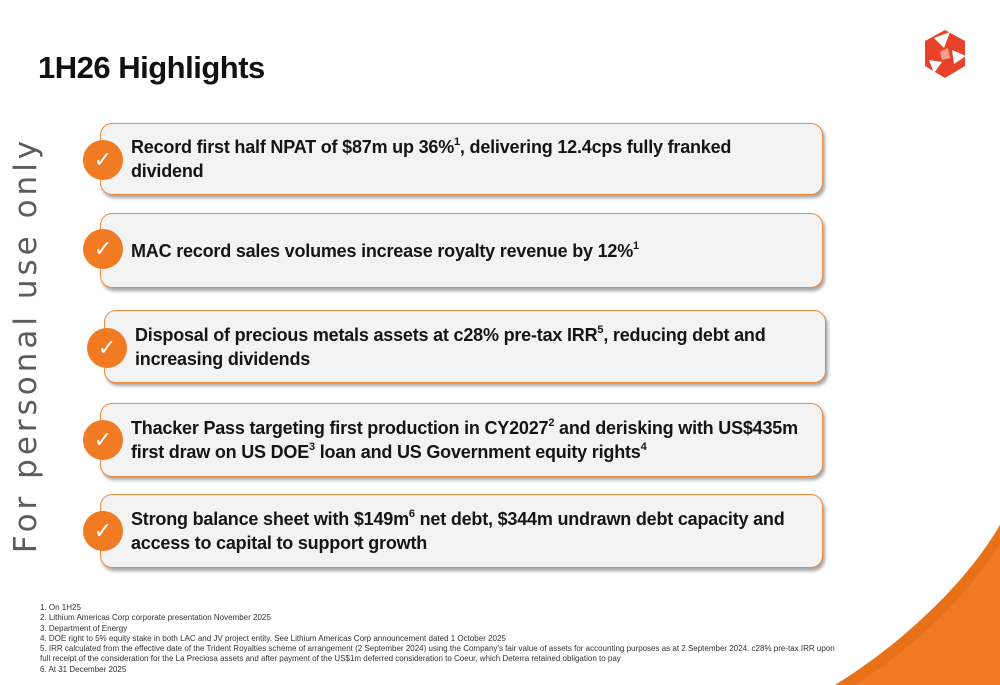 The image size is (1000, 685). Describe the element at coordinates (60, 607) in the screenshot. I see `footnote-1: 1. On 1H25` at that location.